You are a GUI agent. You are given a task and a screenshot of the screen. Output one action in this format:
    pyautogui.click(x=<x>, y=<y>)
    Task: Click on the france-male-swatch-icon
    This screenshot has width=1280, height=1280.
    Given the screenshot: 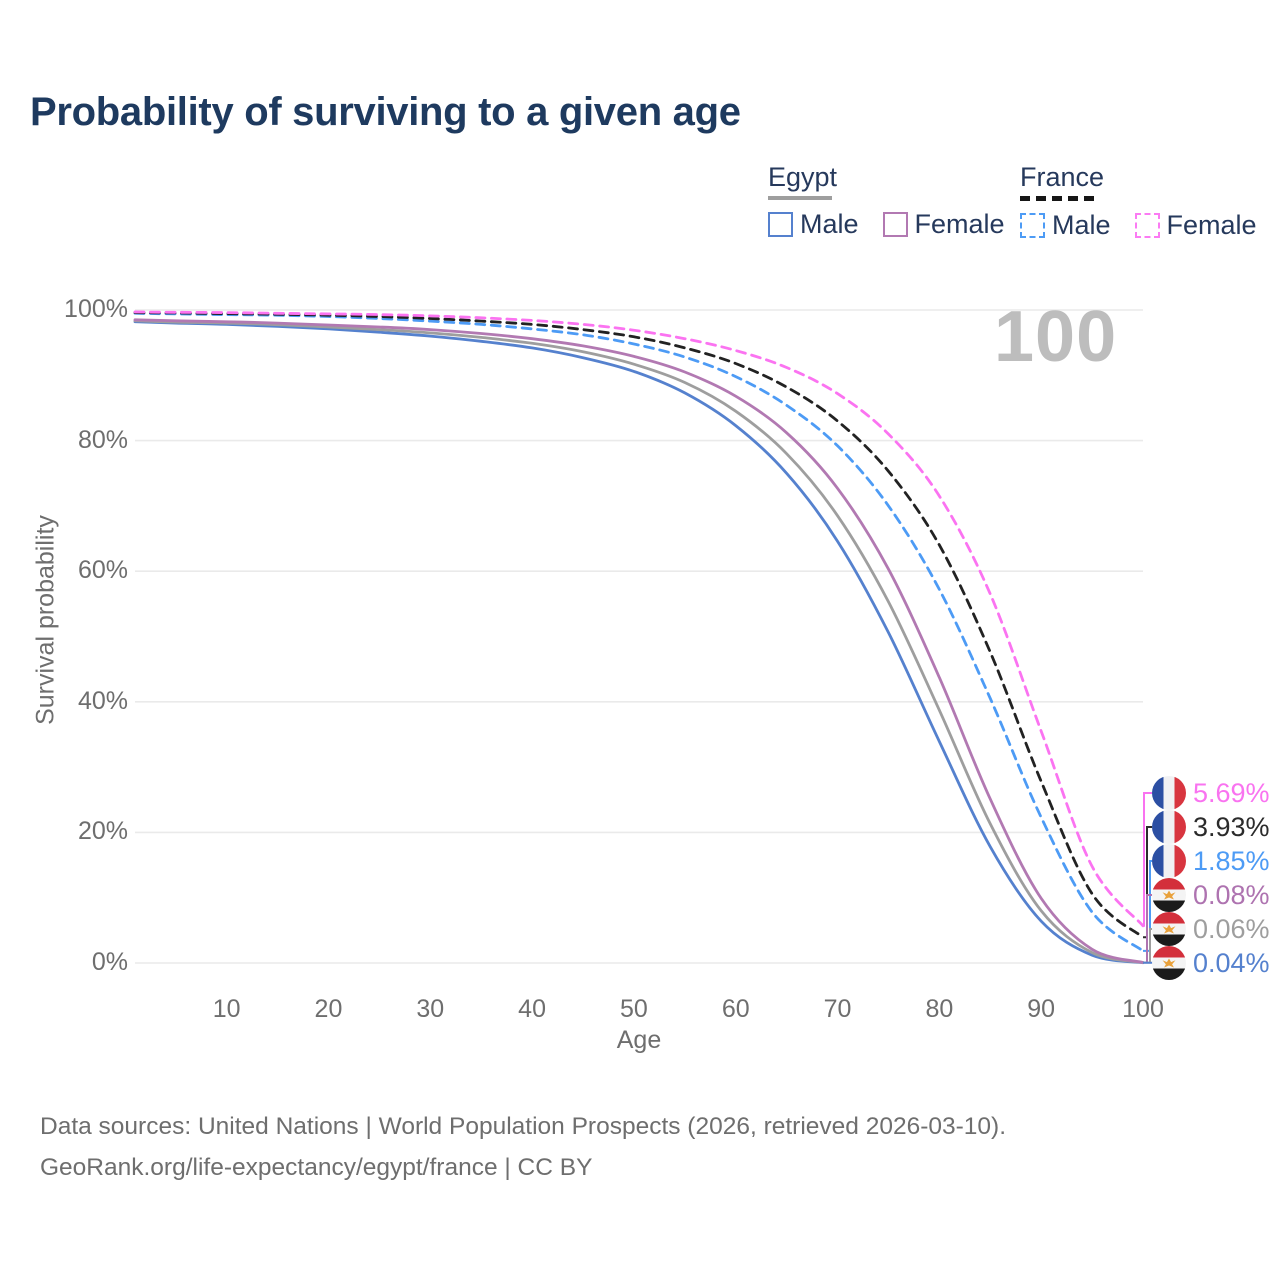 What is the action you would take?
    pyautogui.click(x=1032, y=225)
    